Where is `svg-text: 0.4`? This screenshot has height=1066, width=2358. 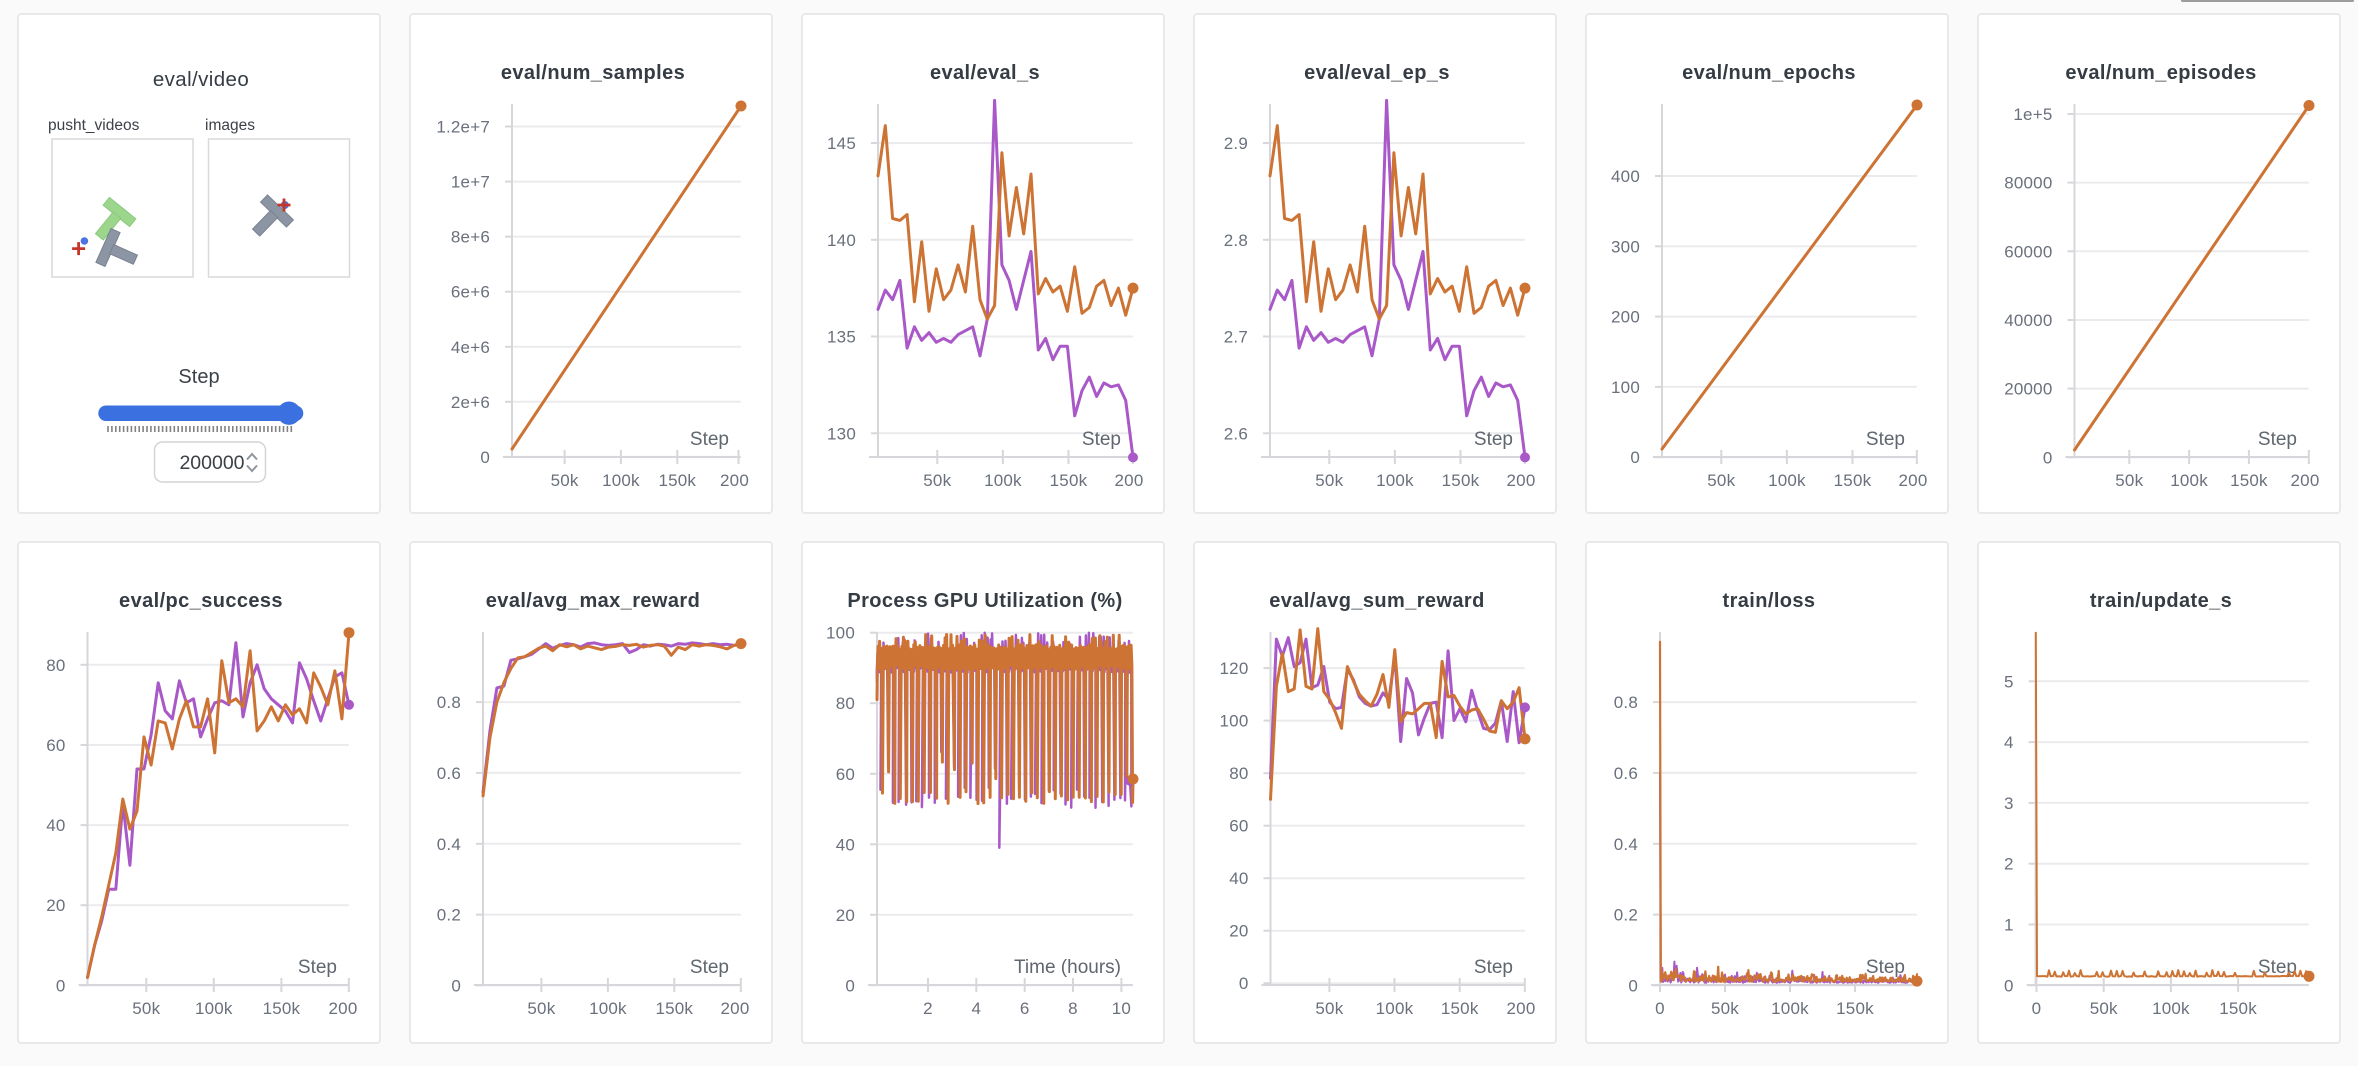 svg-text: 0.4 is located at coordinates (449, 844).